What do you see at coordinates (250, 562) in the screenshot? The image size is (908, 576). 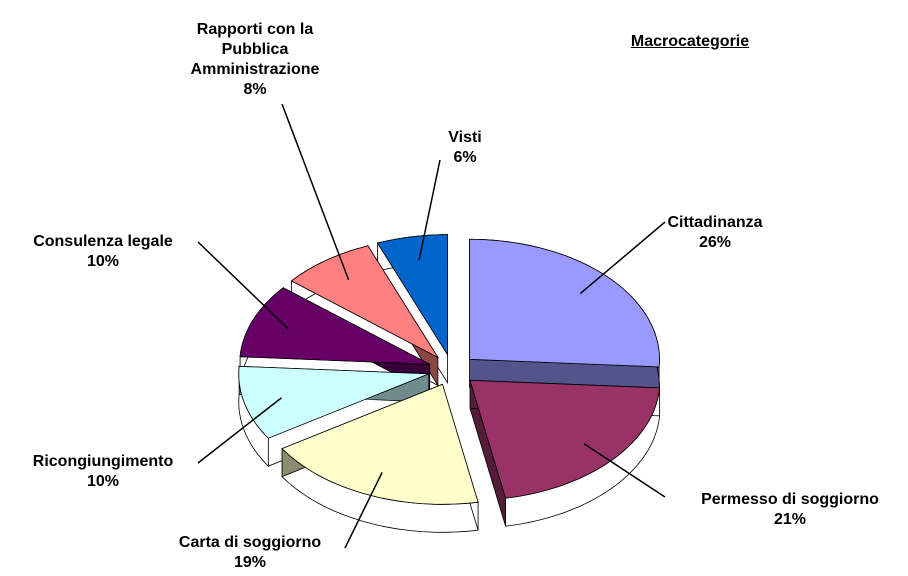 I see `value-label: 19%` at bounding box center [250, 562].